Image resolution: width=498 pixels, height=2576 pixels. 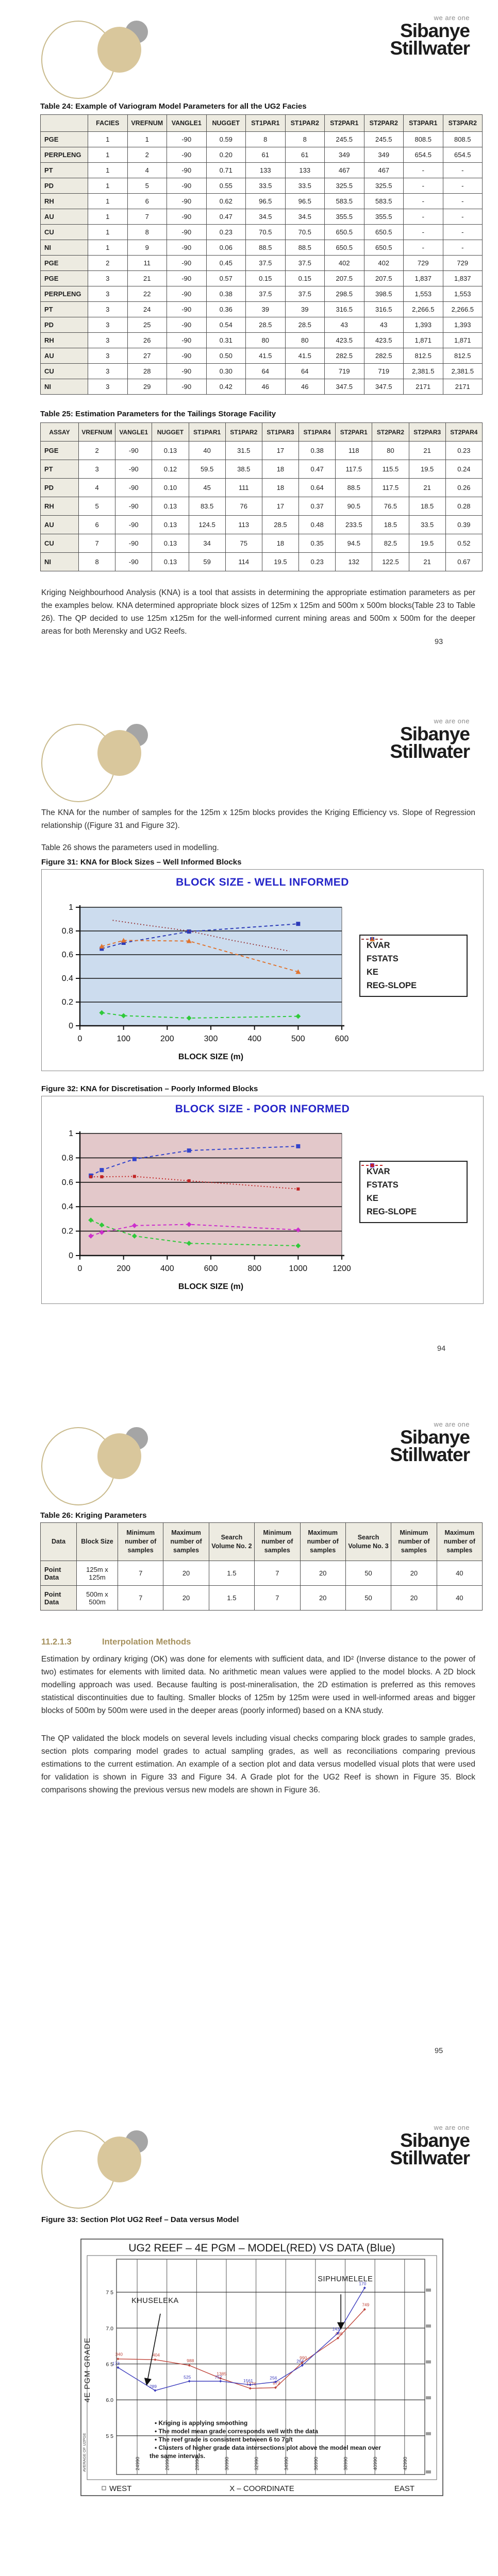 What do you see at coordinates (298, 1268) in the screenshot?
I see `svg-text: 1000` at bounding box center [298, 1268].